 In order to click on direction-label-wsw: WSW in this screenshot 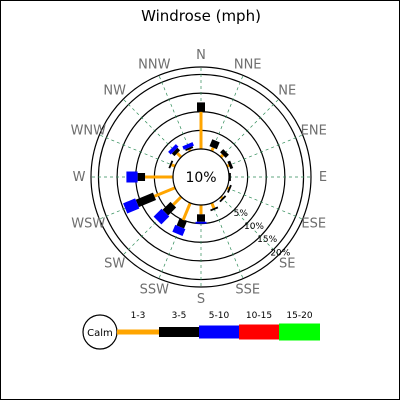, I will do `click(88, 224)`.